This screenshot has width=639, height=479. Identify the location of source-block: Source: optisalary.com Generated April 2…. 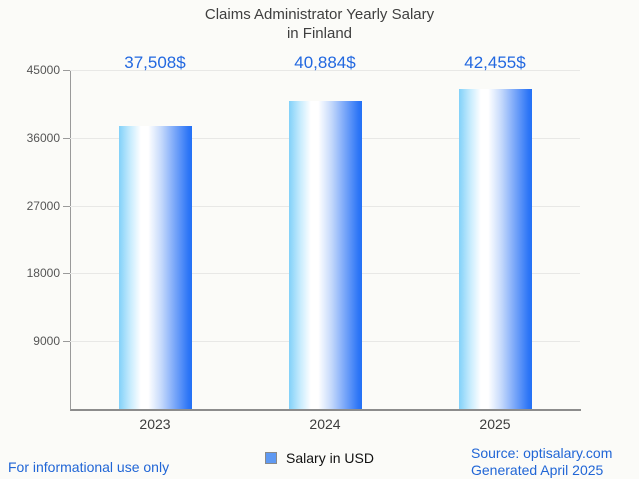
(541, 462).